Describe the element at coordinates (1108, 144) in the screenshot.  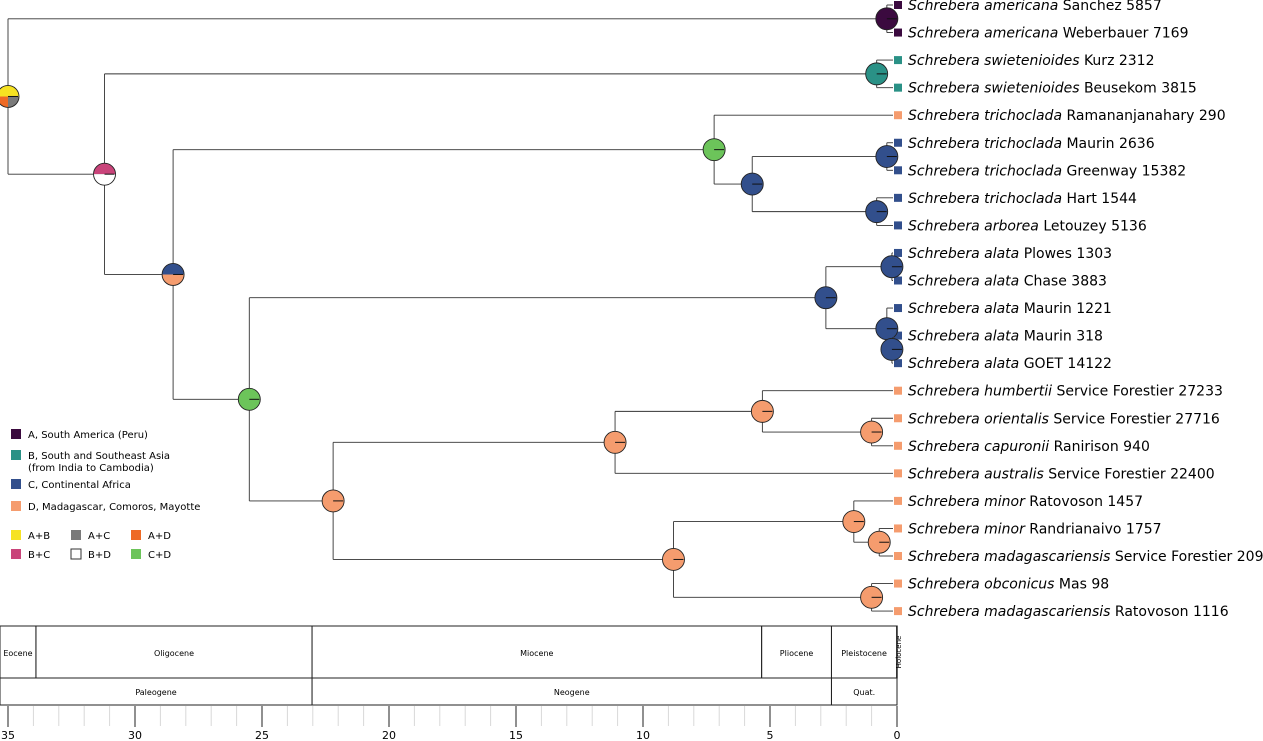
I see `tip-voucher: Maurin 2636` at that location.